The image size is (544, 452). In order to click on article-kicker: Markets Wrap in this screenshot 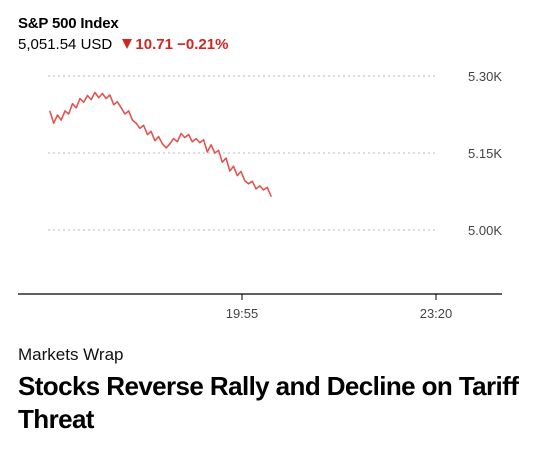, I will do `click(71, 354)`.